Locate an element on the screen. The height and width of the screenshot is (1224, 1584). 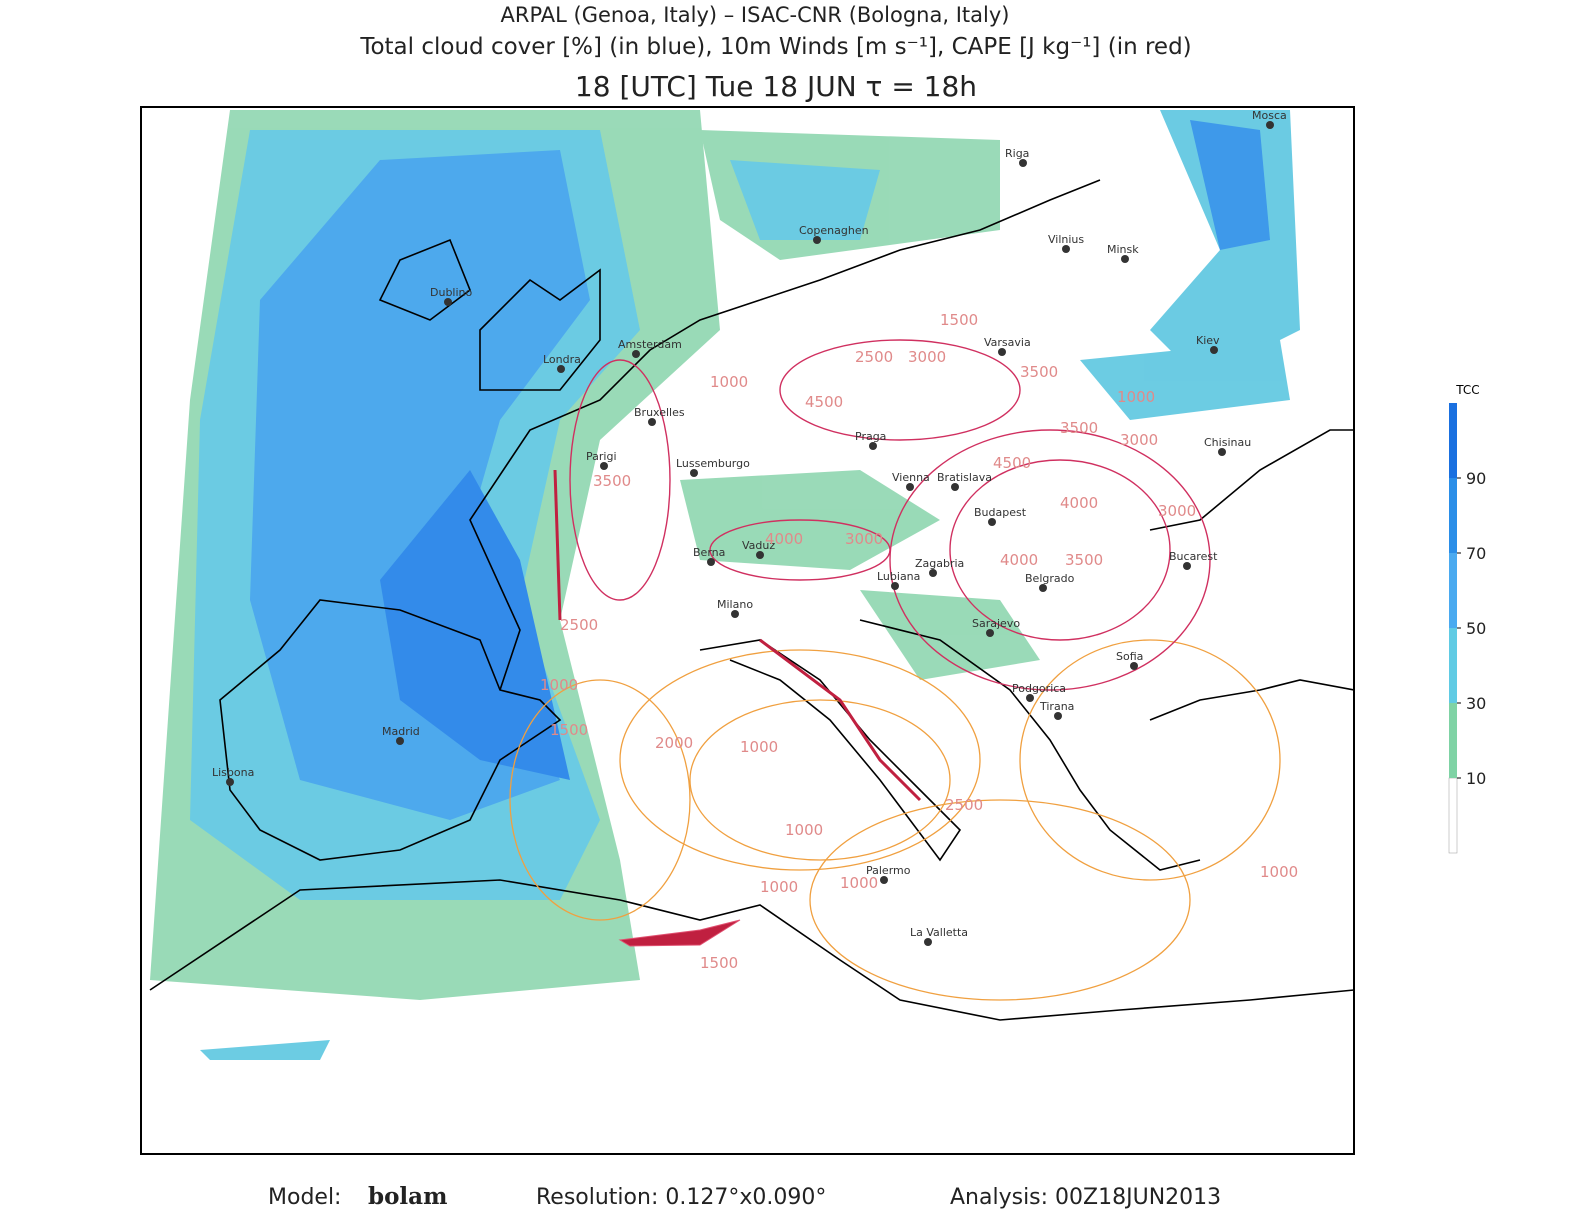
city-label: Praga is located at coordinates (870, 436).